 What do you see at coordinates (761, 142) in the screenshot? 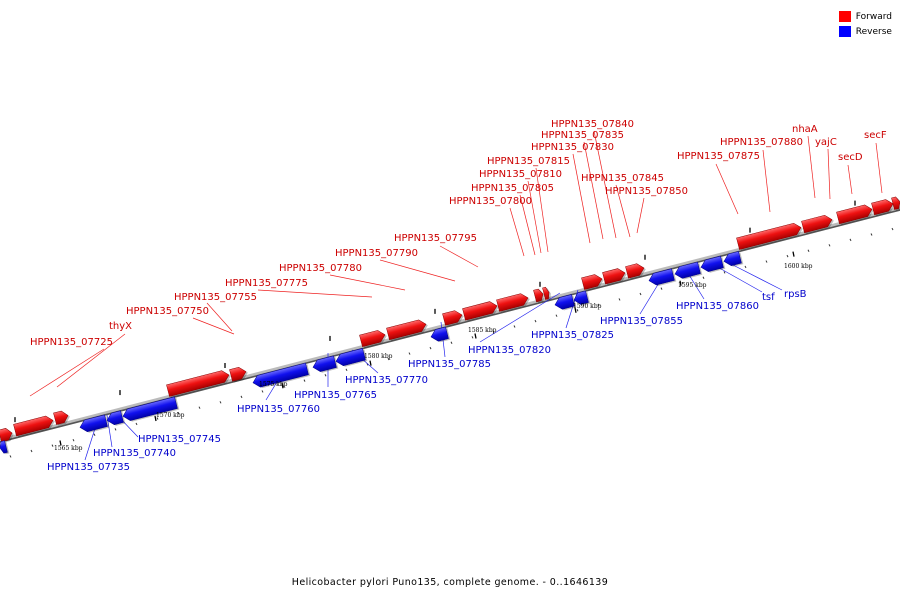
I see `gene-label: HPPN135_07880` at bounding box center [761, 142].